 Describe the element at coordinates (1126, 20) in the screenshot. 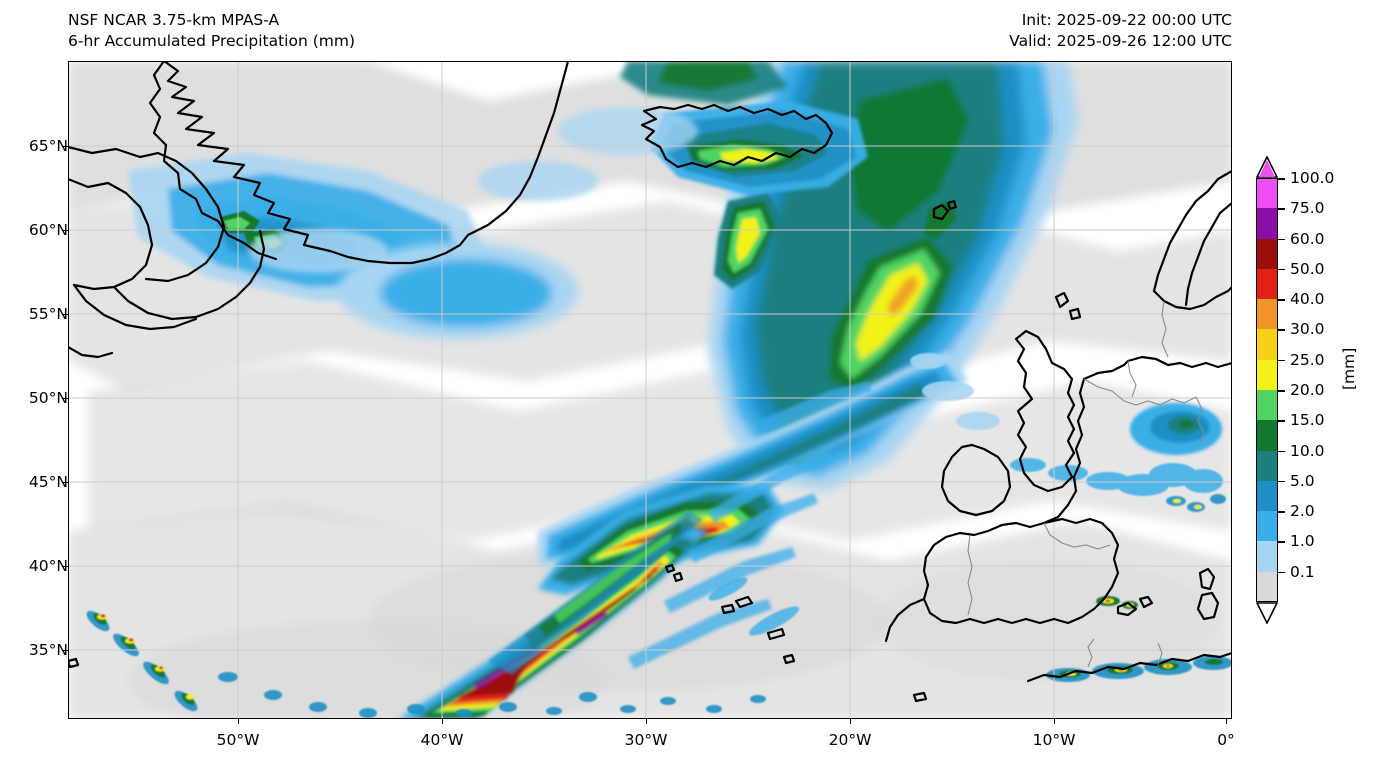

I see `init-time: Init: 2025-09-22 00:00 UTC` at that location.